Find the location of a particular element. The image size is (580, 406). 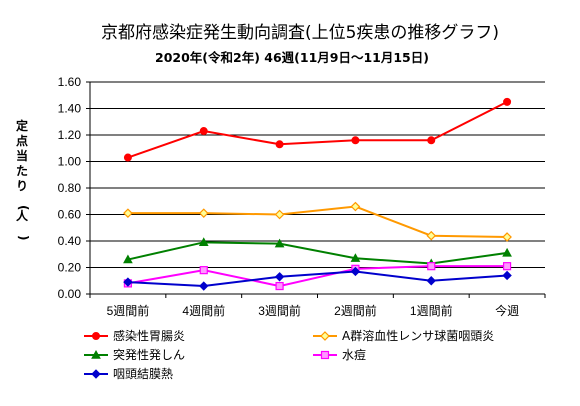

legend-item: 水痘 is located at coordinates (339, 354).